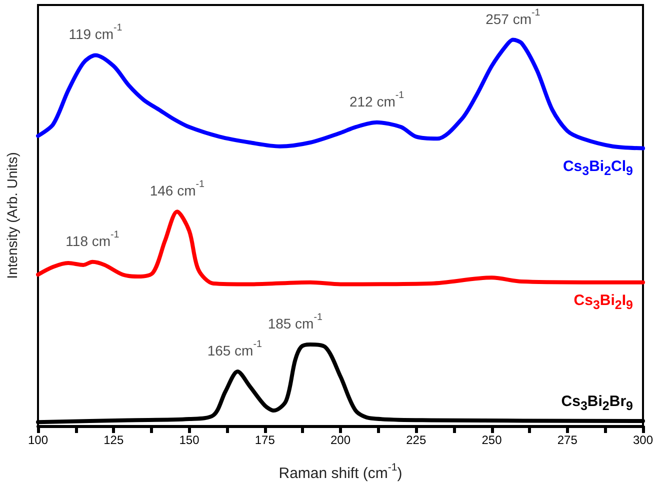 Image resolution: width=661 pixels, height=492 pixels. I want to click on x-tick-label: 250, so click(492, 440).